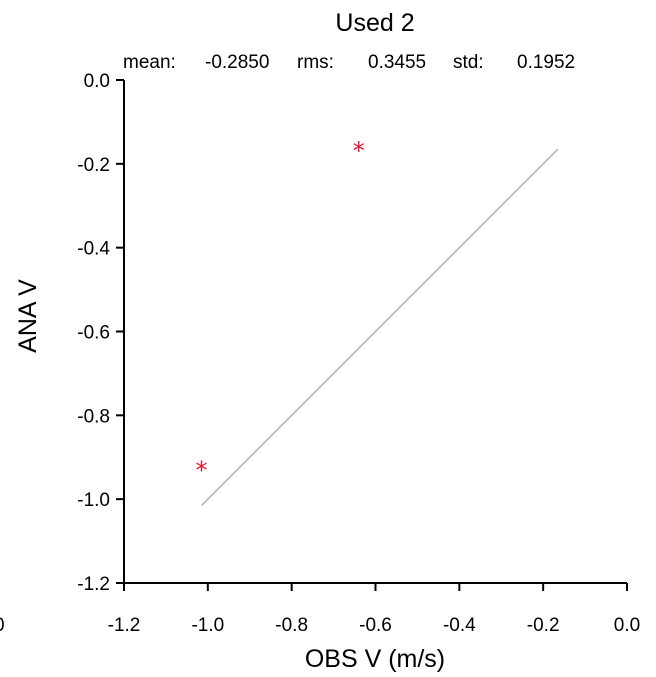 Image resolution: width=656 pixels, height=677 pixels. Describe the element at coordinates (93, 333) in the screenshot. I see `y-tick-label: -0.6` at that location.